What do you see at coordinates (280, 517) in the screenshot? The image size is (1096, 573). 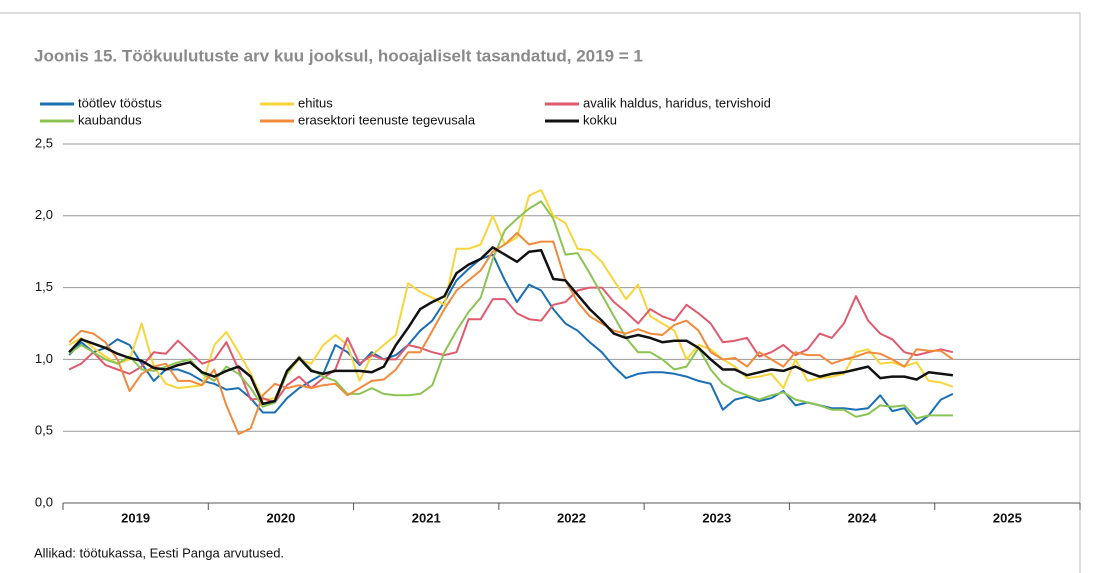 I see `x-tick-label: 2020` at bounding box center [280, 517].